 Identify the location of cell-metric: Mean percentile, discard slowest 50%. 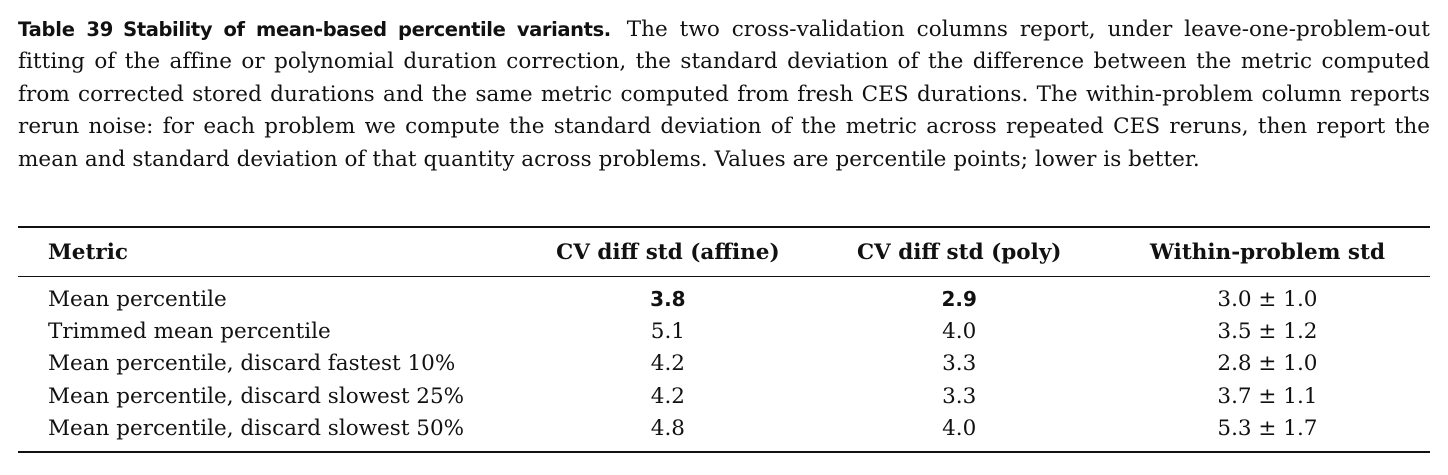
(256, 429).